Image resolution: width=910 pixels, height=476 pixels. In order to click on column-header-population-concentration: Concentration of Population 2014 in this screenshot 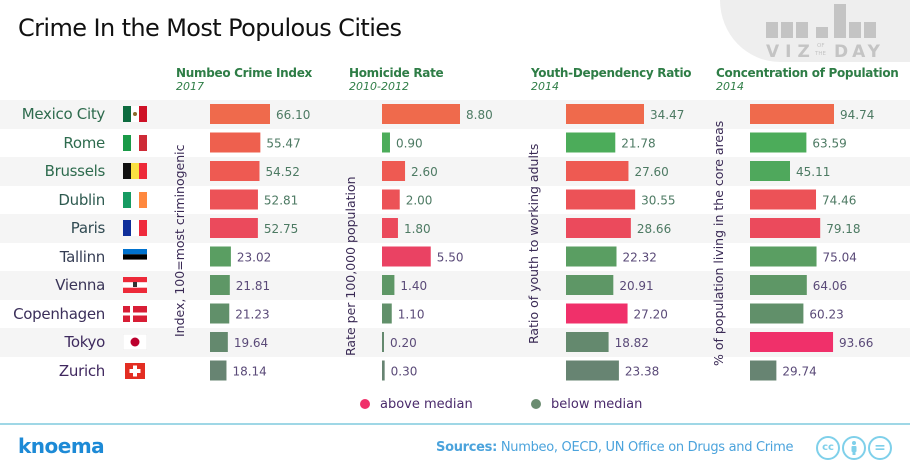, I will do `click(807, 79)`.